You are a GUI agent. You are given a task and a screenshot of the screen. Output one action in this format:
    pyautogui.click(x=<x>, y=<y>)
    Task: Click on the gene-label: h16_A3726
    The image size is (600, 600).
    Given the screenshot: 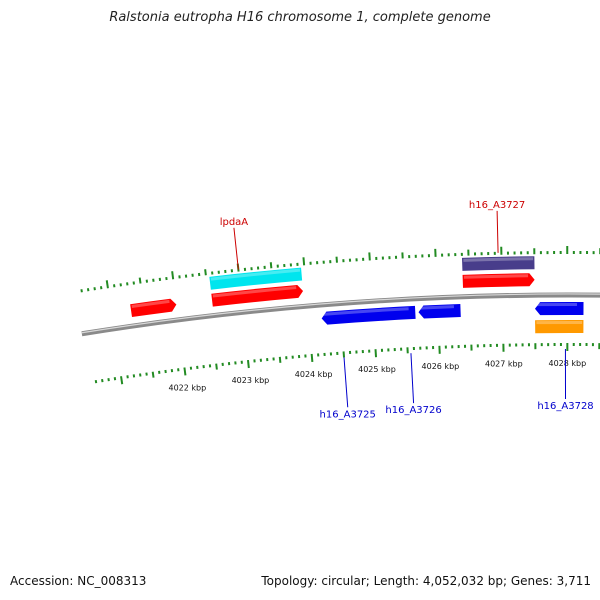 What is the action you would take?
    pyautogui.click(x=413, y=410)
    